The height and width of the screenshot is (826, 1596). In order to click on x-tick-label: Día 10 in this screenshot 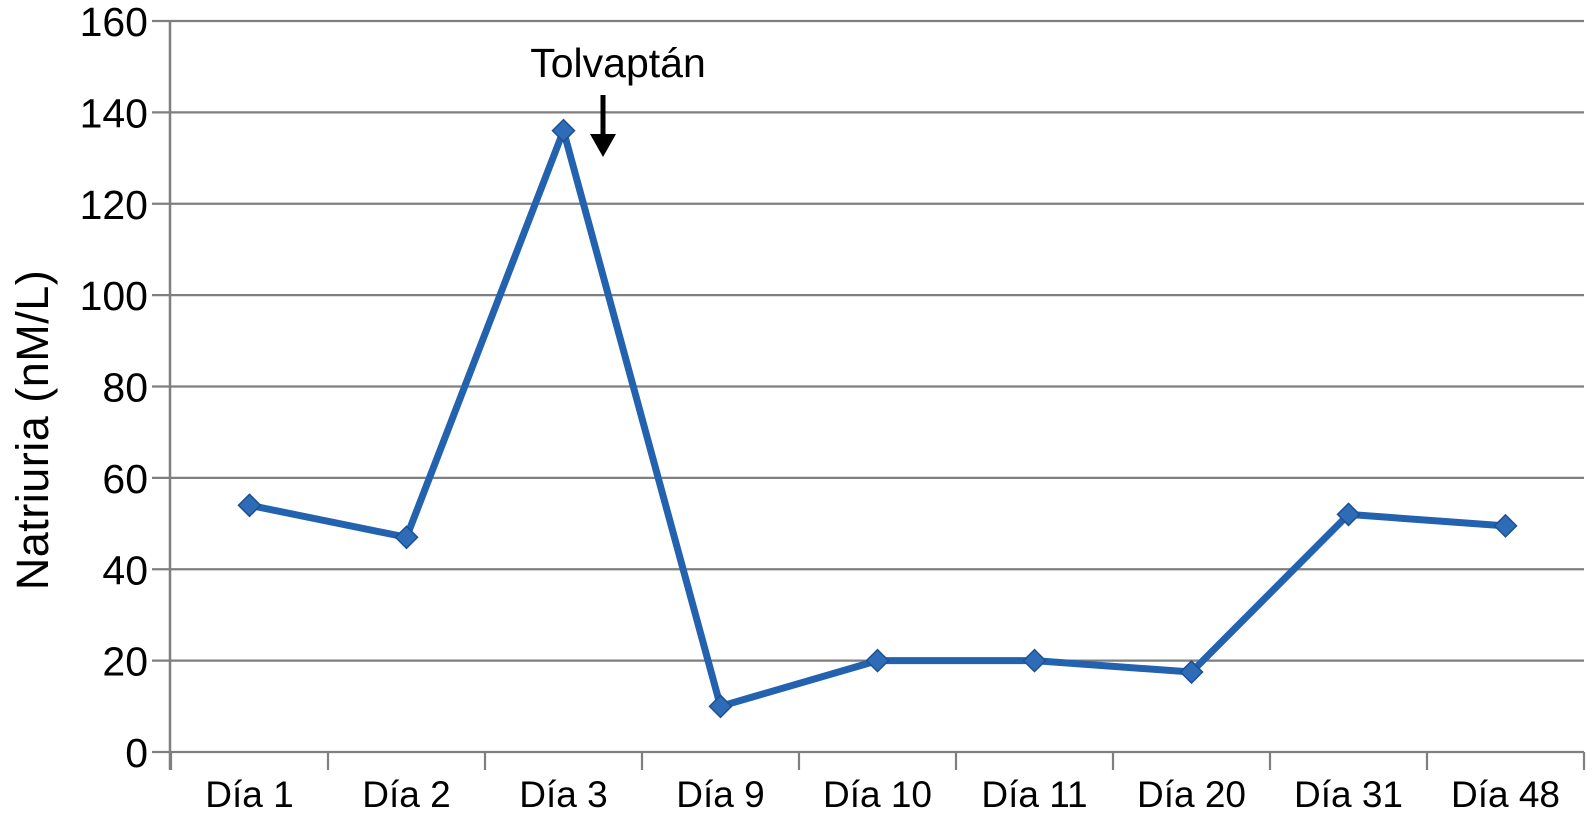, I will do `click(877, 794)`.